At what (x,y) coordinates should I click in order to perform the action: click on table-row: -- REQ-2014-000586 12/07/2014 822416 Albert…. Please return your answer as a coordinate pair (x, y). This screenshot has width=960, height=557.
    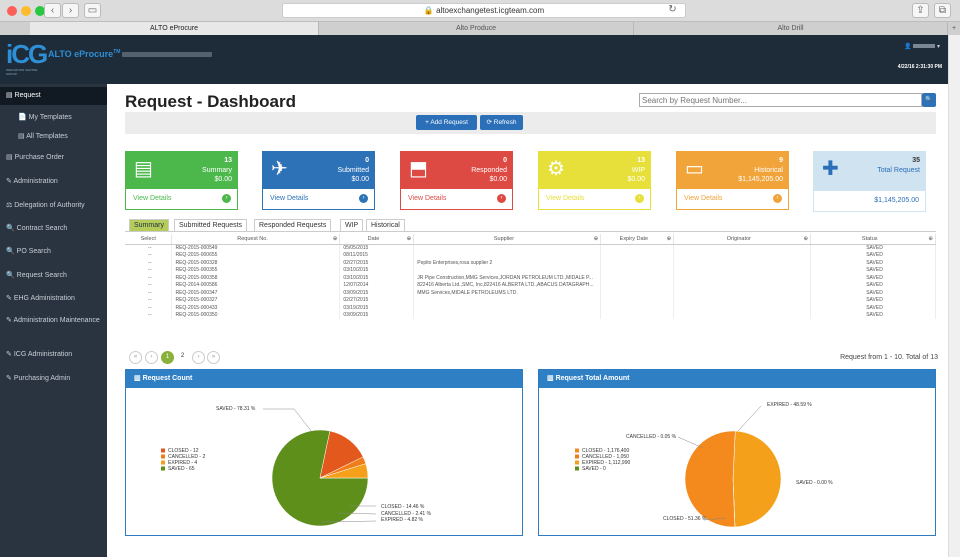
    Looking at the image, I should click on (530, 285).